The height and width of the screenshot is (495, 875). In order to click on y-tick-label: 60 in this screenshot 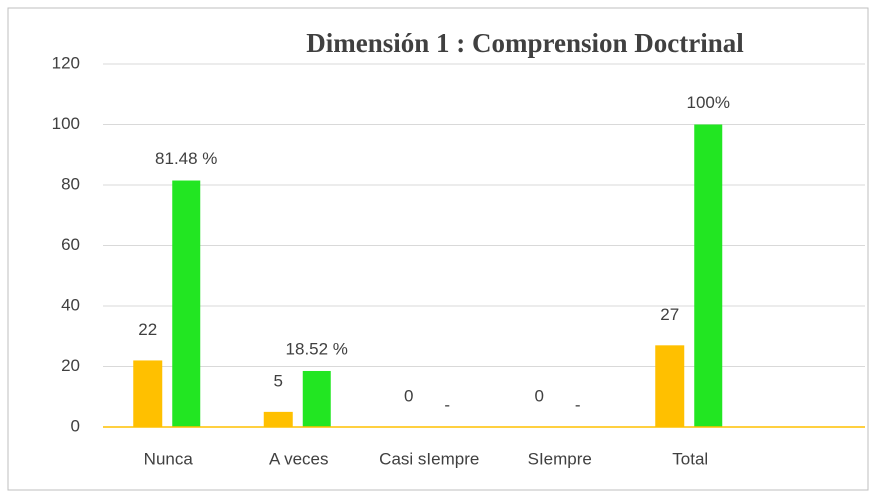, I will do `click(70, 244)`.